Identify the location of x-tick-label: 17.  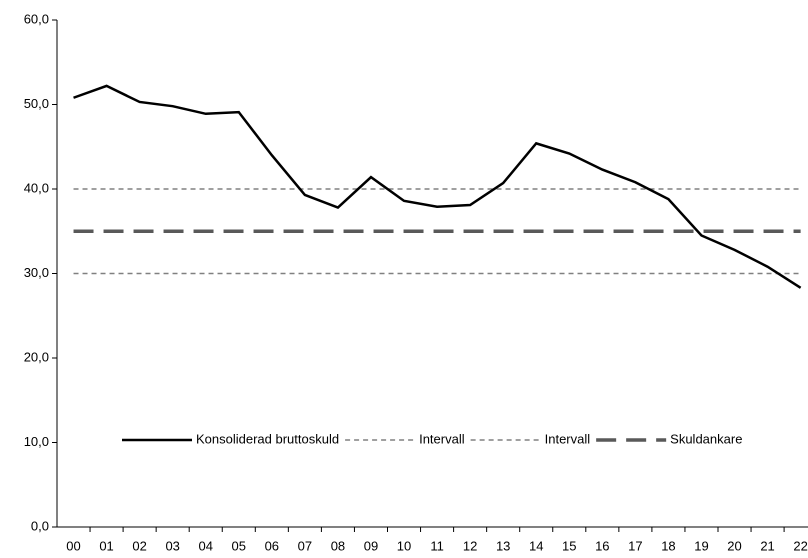
(635, 545).